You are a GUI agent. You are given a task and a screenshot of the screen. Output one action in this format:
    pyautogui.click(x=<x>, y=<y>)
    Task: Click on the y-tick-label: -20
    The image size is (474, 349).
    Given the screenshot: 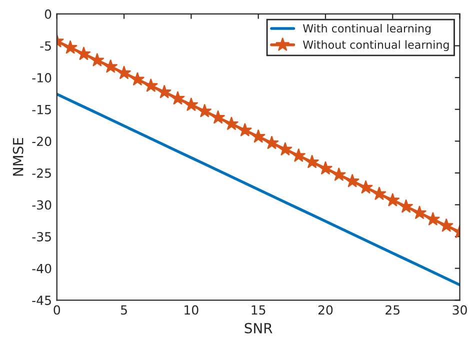 What is the action you would take?
    pyautogui.click(x=42, y=141)
    